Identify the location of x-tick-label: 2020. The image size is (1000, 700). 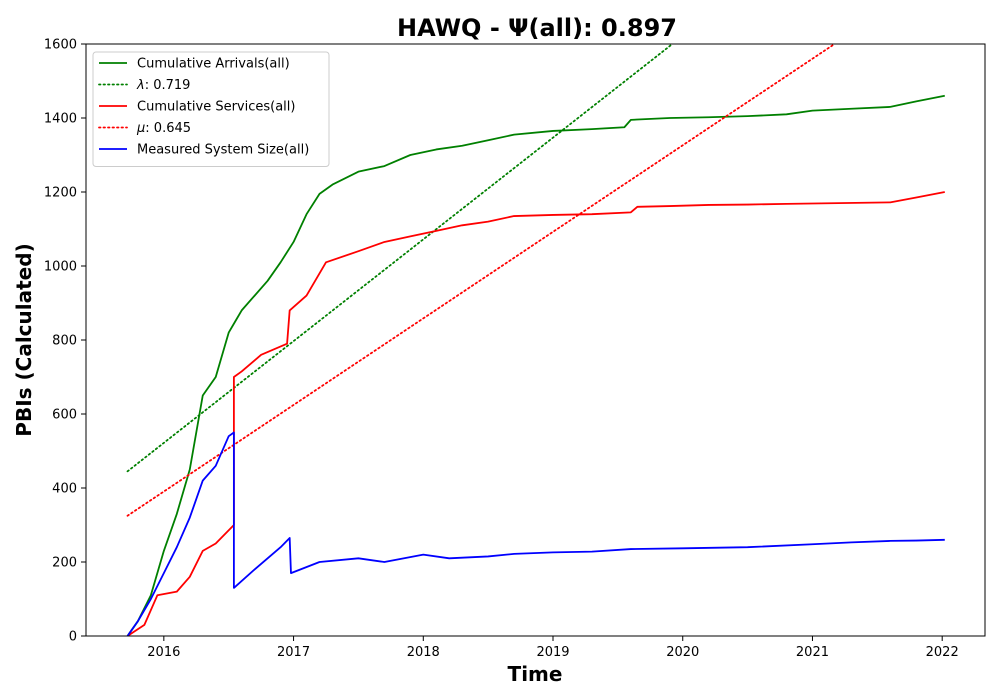
(682, 652).